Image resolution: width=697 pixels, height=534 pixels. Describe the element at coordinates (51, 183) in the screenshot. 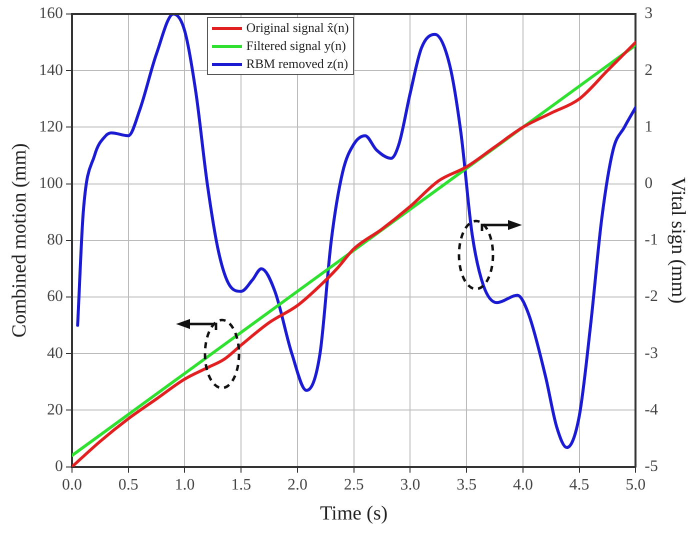

I see `y-tick-label: 100` at that location.